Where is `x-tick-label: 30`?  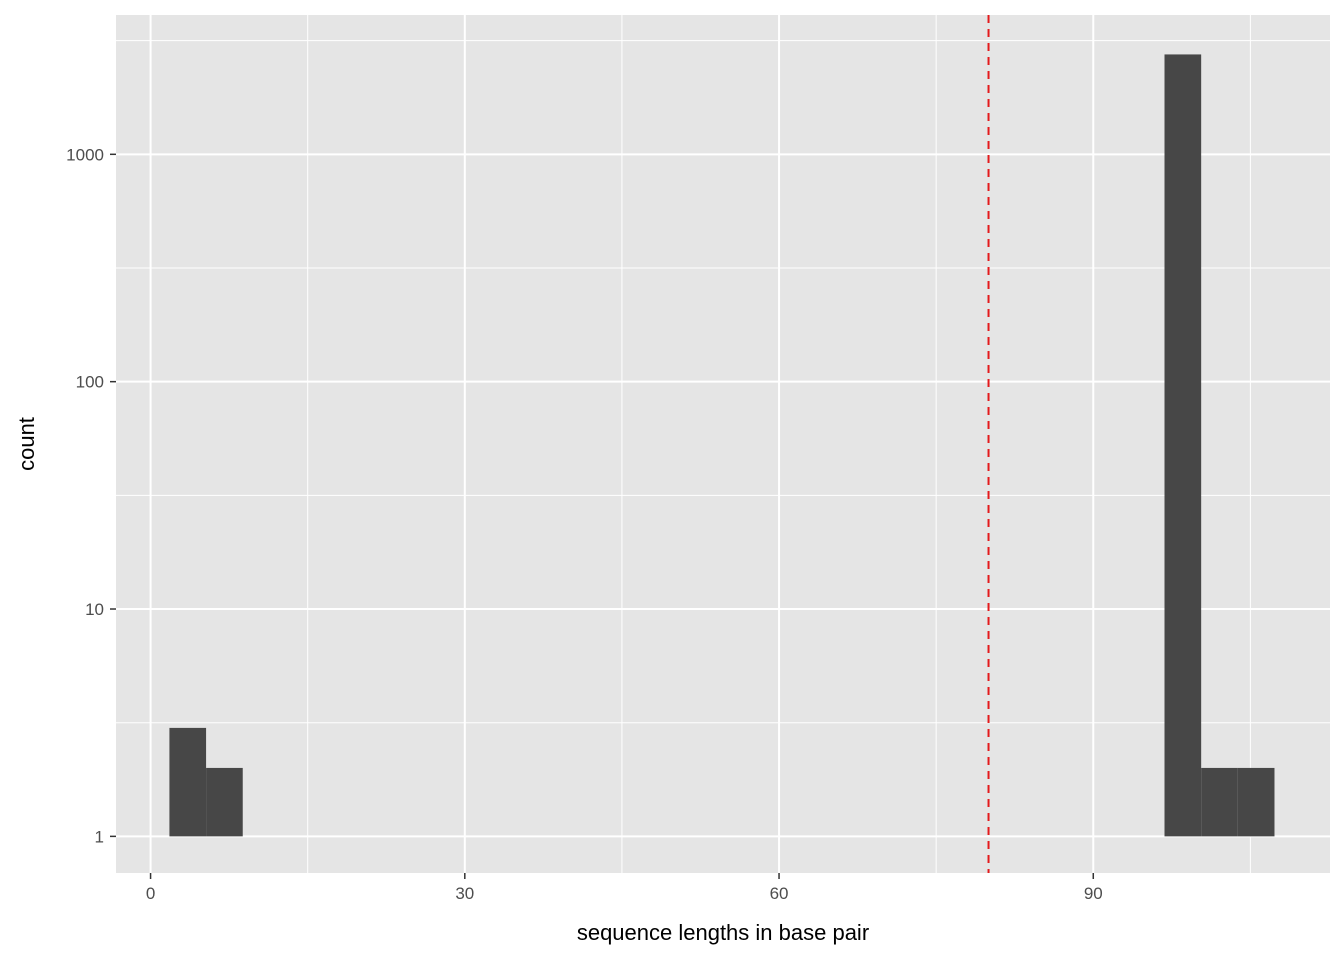
x-tick-label: 30 is located at coordinates (464, 893).